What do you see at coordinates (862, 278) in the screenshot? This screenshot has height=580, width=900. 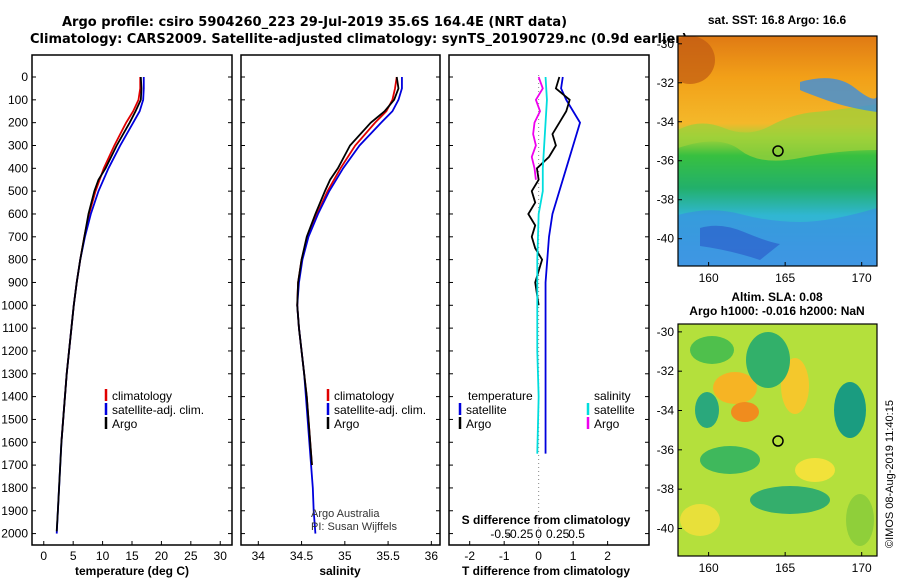 I see `lon-tick-label: 170` at bounding box center [862, 278].